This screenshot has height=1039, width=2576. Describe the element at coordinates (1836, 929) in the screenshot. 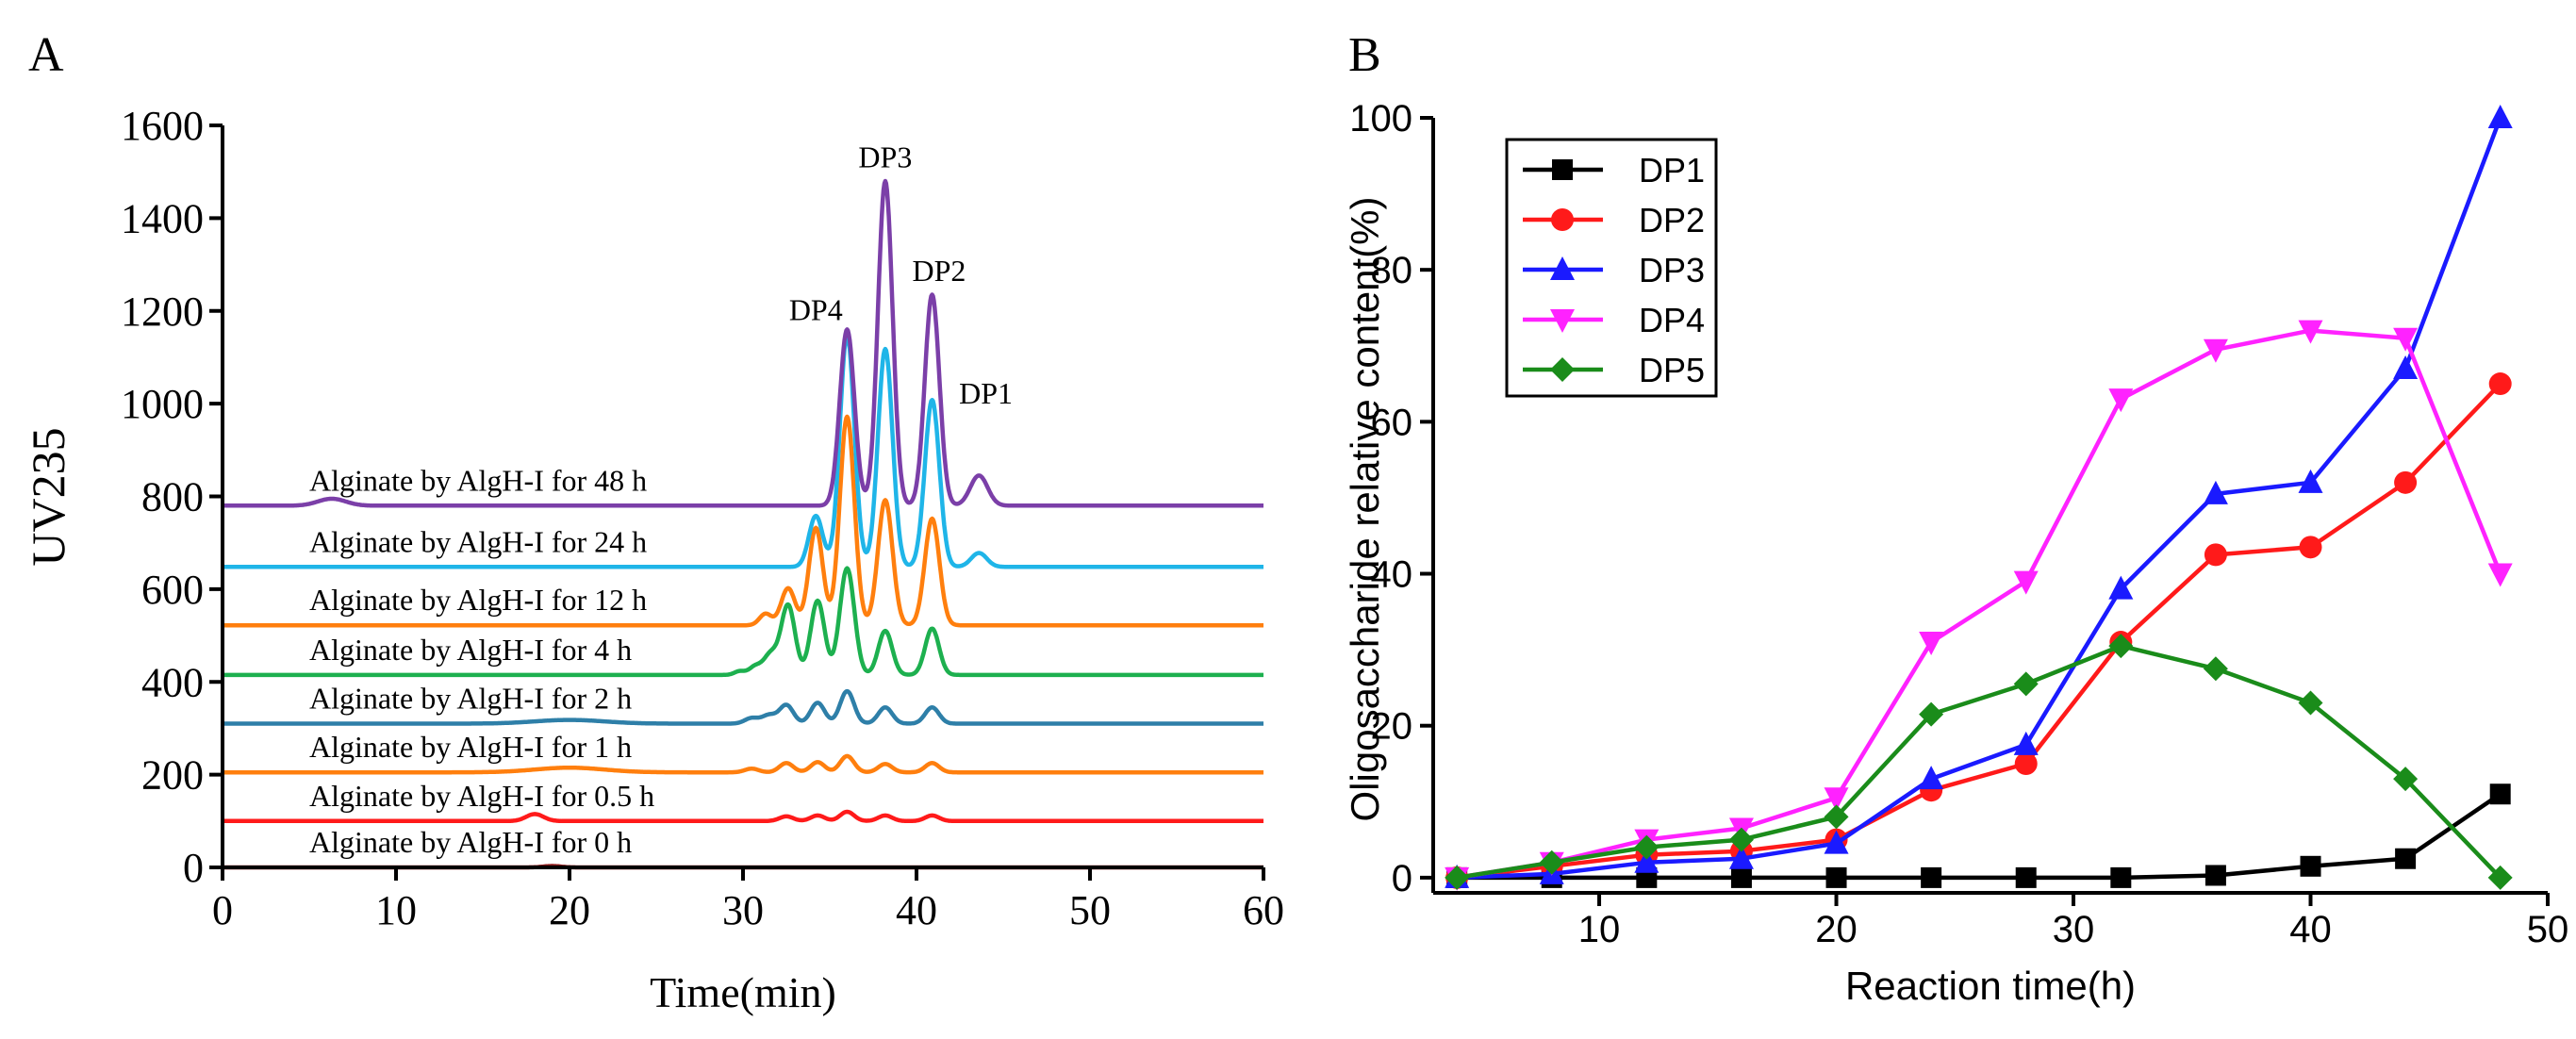

I see `b-x-tick-label: 20` at that location.